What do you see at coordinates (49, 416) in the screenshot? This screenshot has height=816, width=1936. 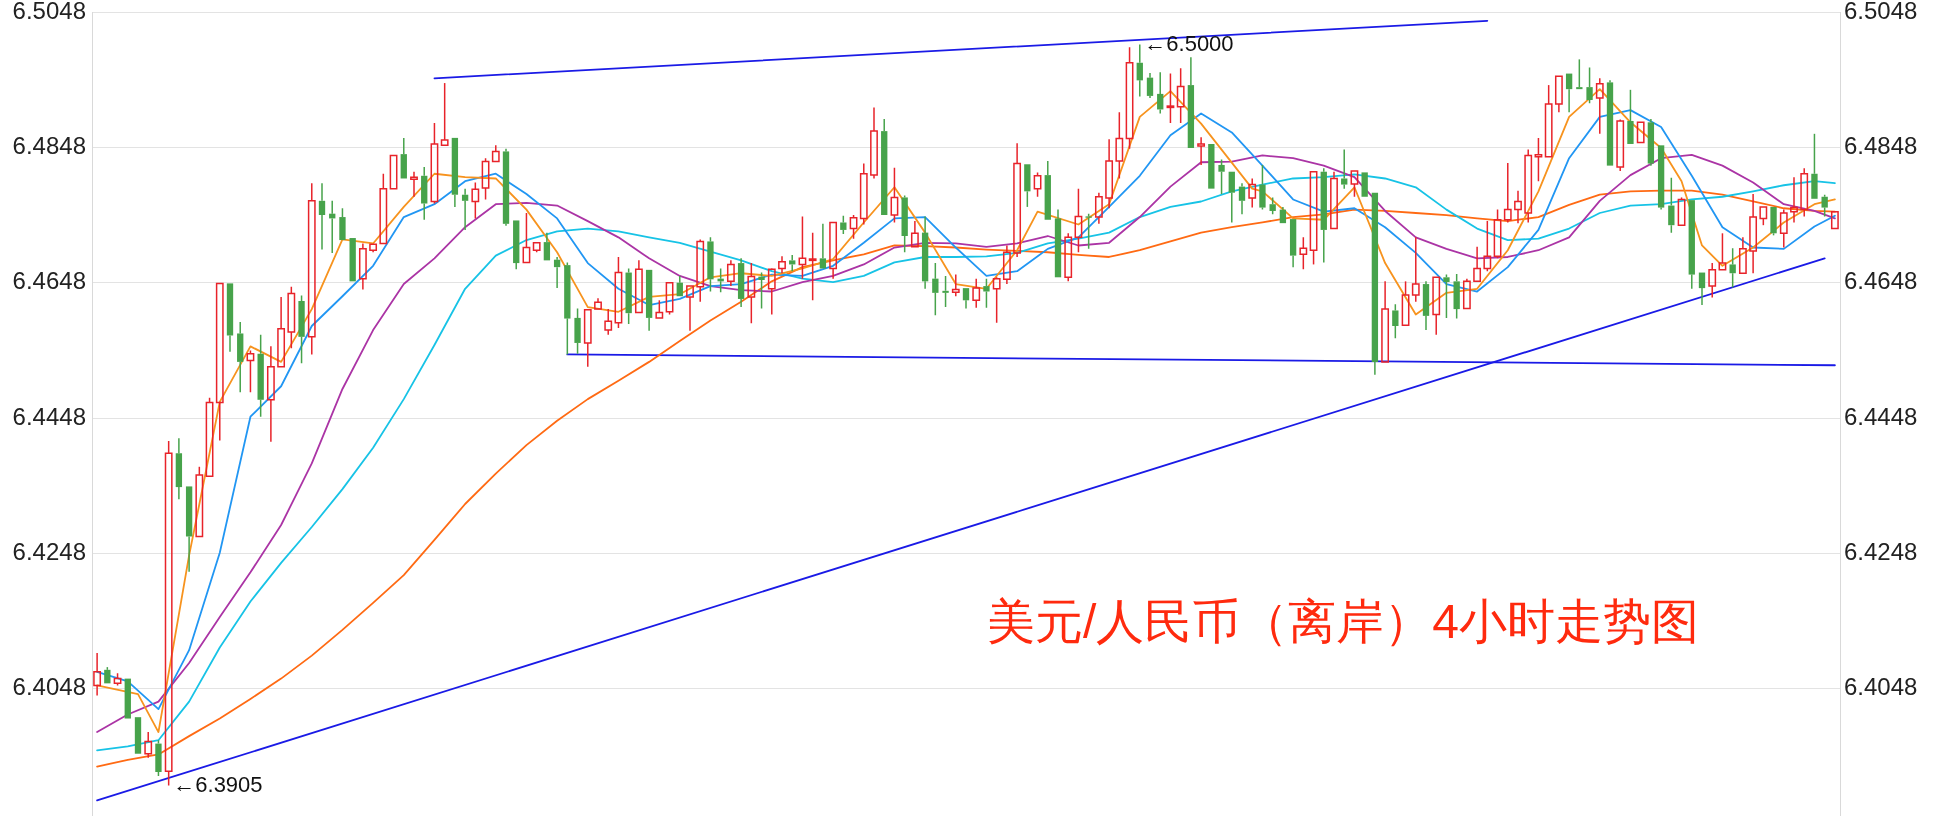 I see `y-tick-label: 6.4448` at bounding box center [49, 416].